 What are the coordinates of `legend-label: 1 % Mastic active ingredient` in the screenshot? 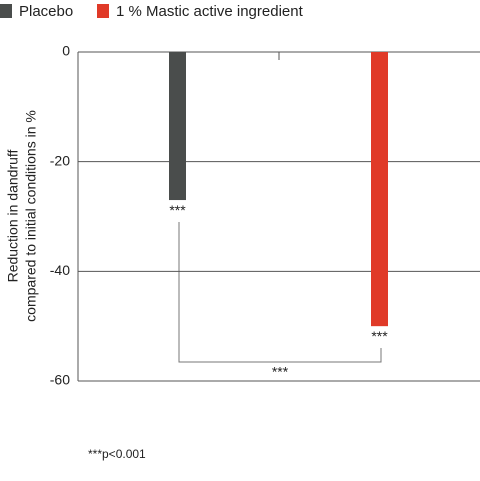 It's located at (210, 11).